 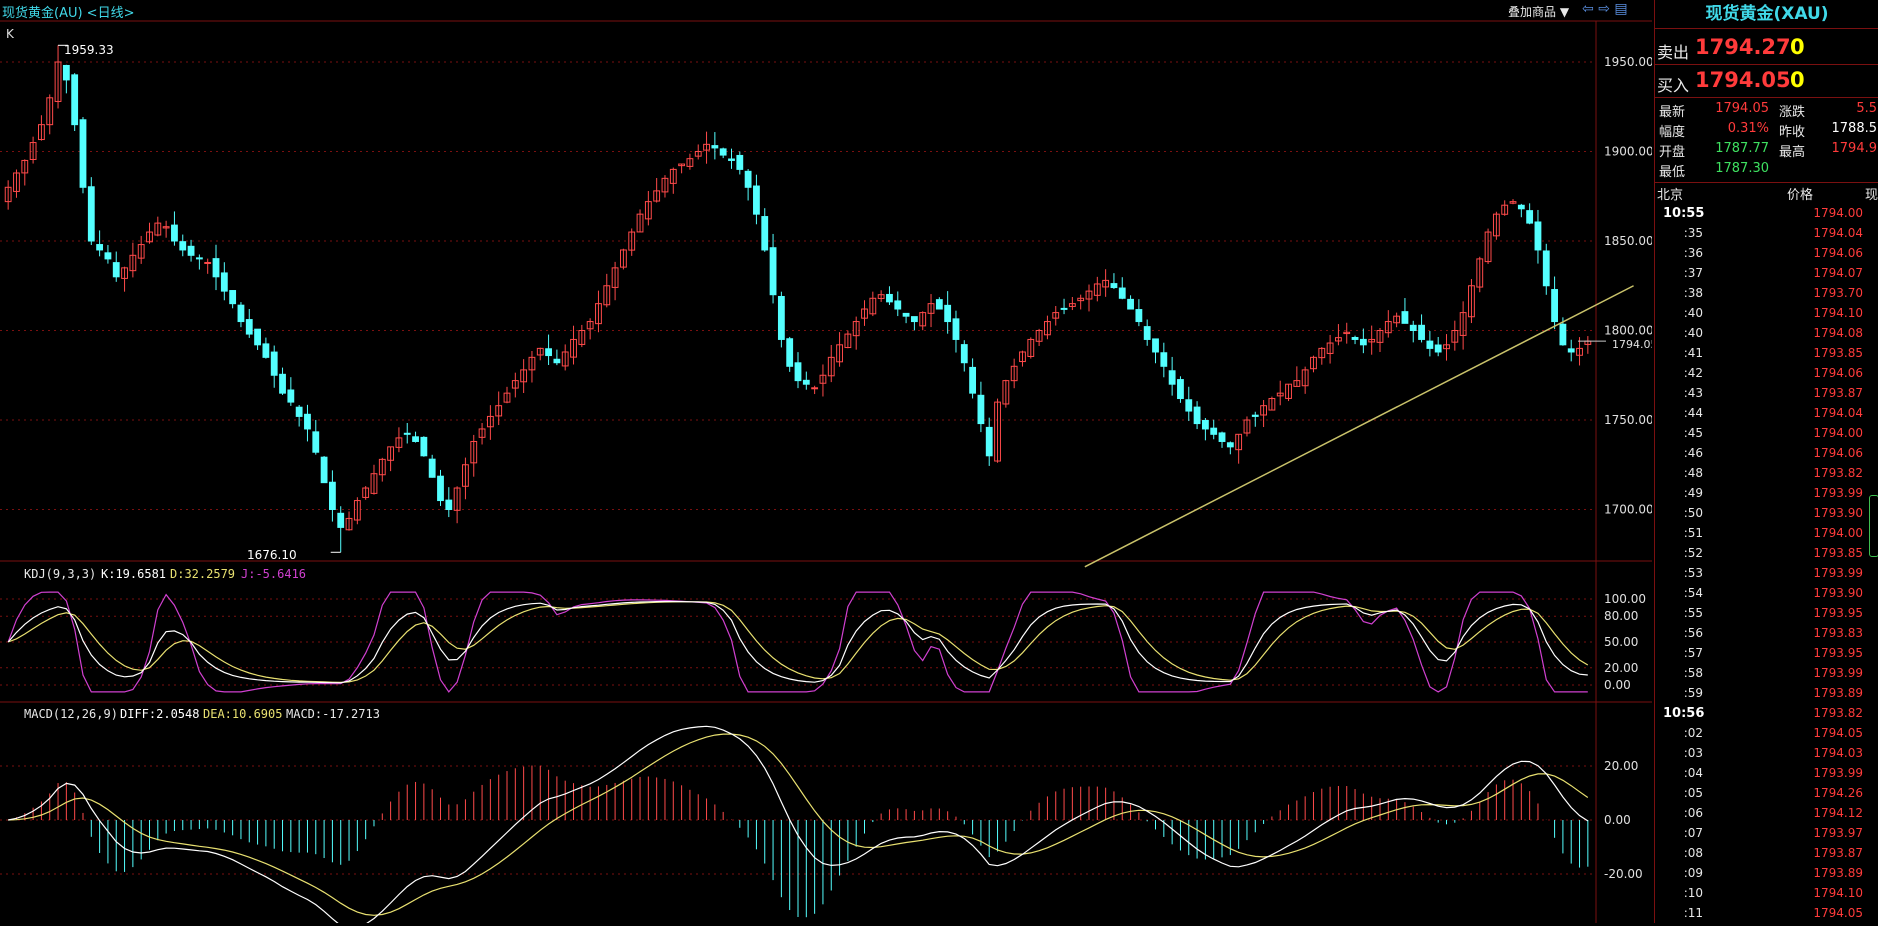 I want to click on tick-row: :09 1793.89, so click(x=1766, y=876).